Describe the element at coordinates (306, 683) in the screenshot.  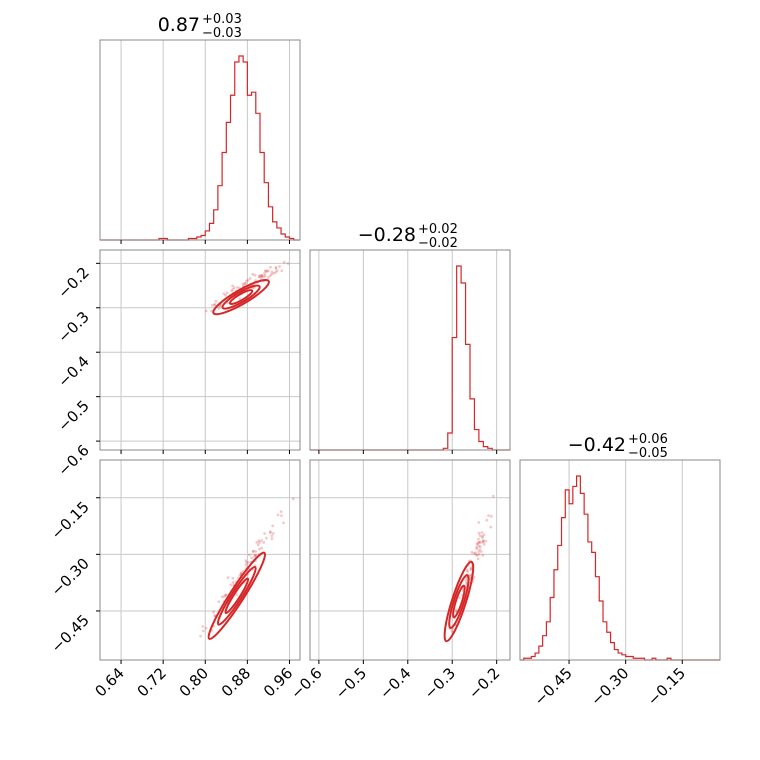
I see `xtick-label-param-1-0: −0.6` at that location.